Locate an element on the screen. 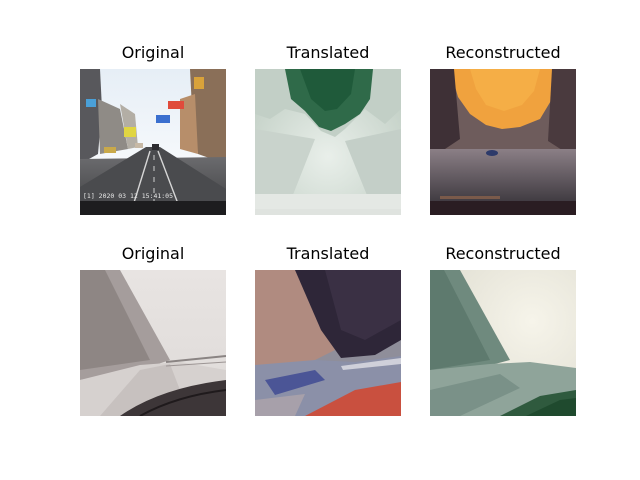 Image resolution: width=640 pixels, height=480 pixels. panel-row2-original: Original is located at coordinates (153, 330).